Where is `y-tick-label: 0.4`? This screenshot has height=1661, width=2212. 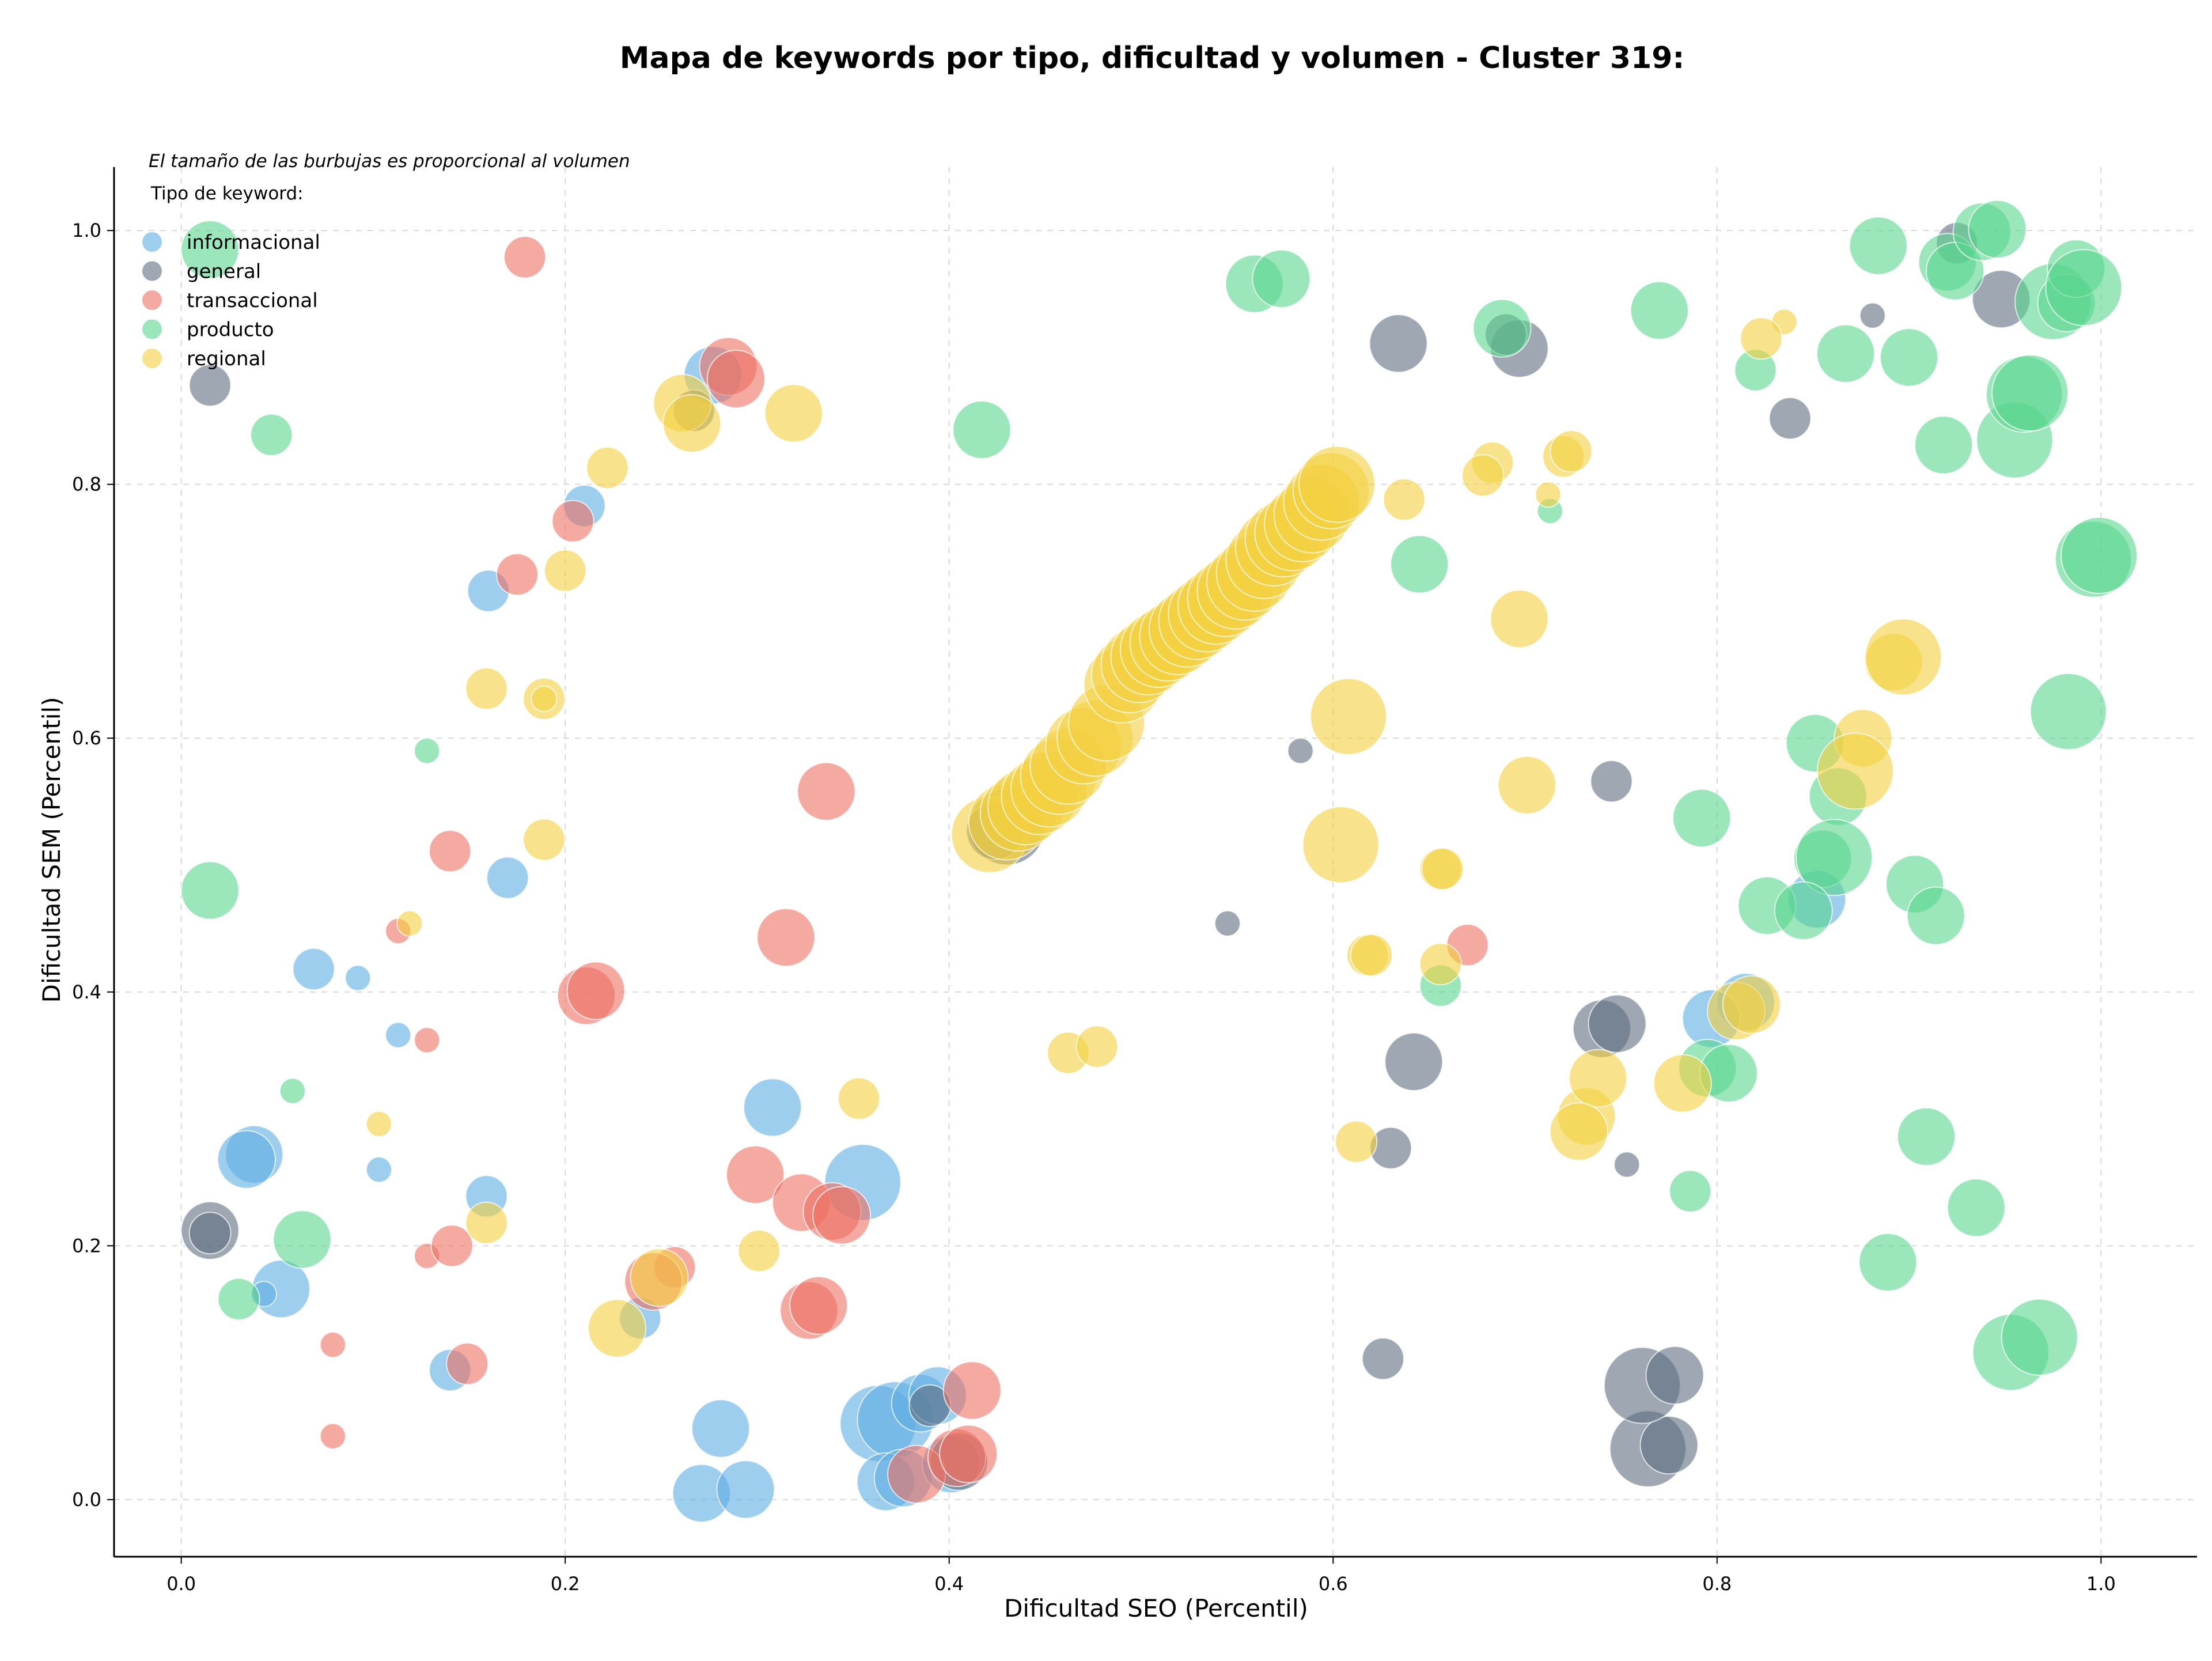
y-tick-label: 0.4 is located at coordinates (86, 992).